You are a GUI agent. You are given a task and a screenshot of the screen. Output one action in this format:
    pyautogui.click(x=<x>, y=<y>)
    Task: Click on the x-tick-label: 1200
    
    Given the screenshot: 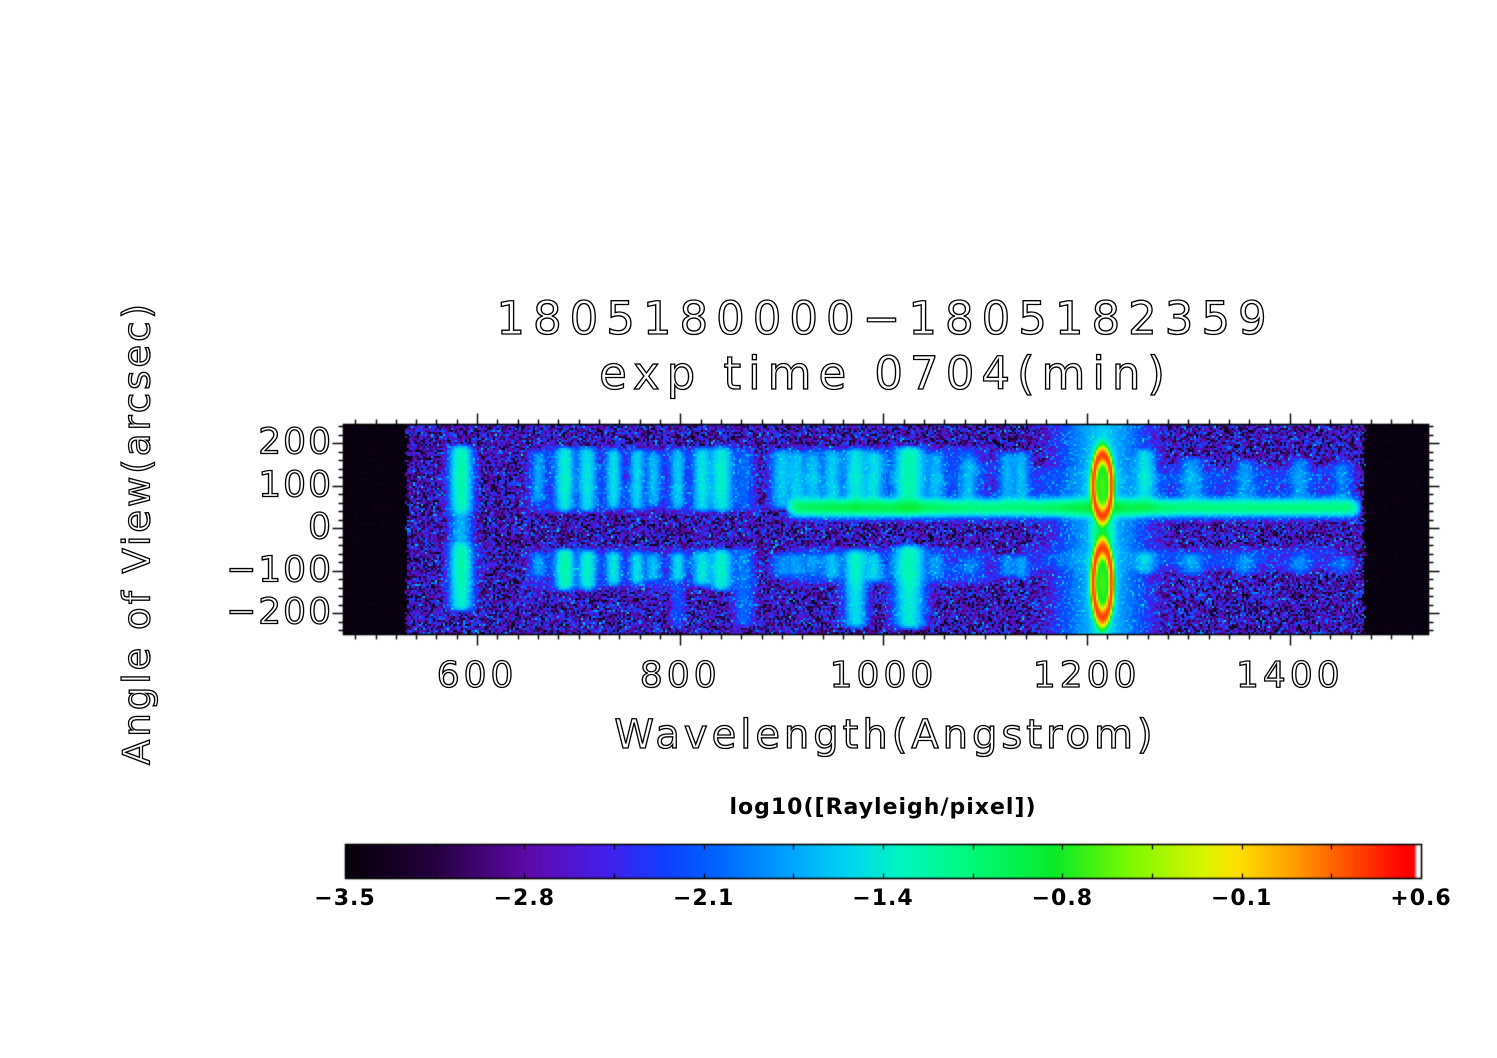 What is the action you would take?
    pyautogui.click(x=1086, y=675)
    